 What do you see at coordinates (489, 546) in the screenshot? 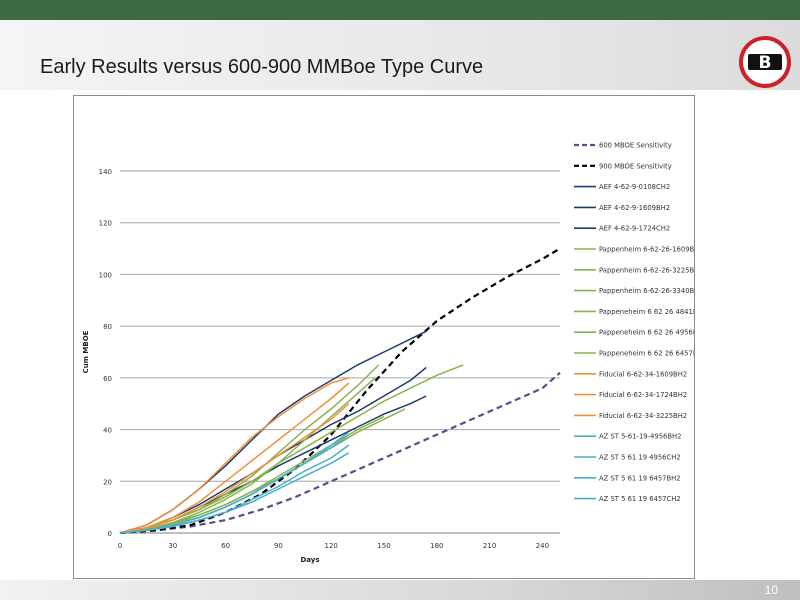
I see `x-tick-label: 210` at bounding box center [489, 546].